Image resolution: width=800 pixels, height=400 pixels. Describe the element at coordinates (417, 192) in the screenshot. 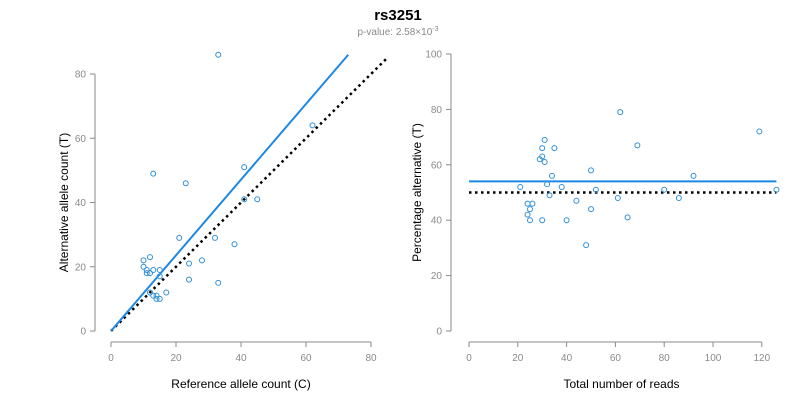

I see `y-axis-title: Percentage alternative (T)` at that location.